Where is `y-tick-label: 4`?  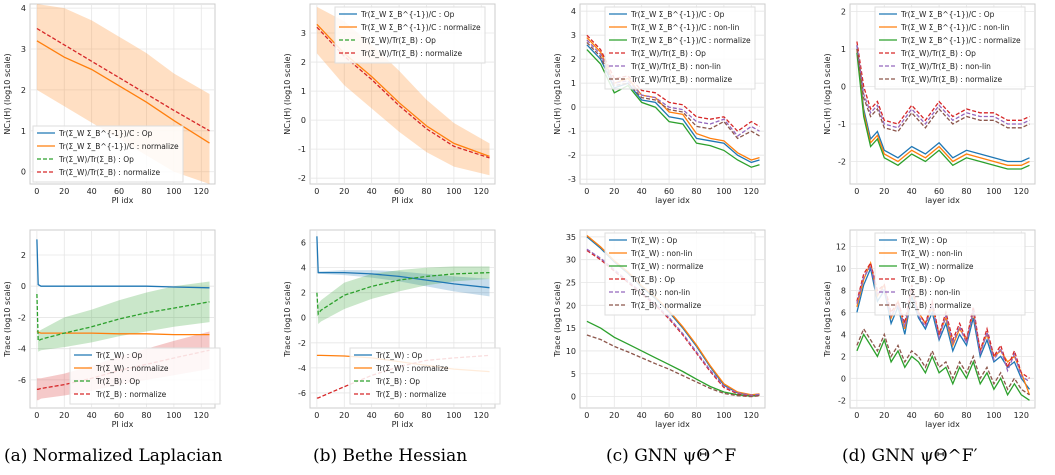 y-tick-label: 4 is located at coordinates (843, 334).